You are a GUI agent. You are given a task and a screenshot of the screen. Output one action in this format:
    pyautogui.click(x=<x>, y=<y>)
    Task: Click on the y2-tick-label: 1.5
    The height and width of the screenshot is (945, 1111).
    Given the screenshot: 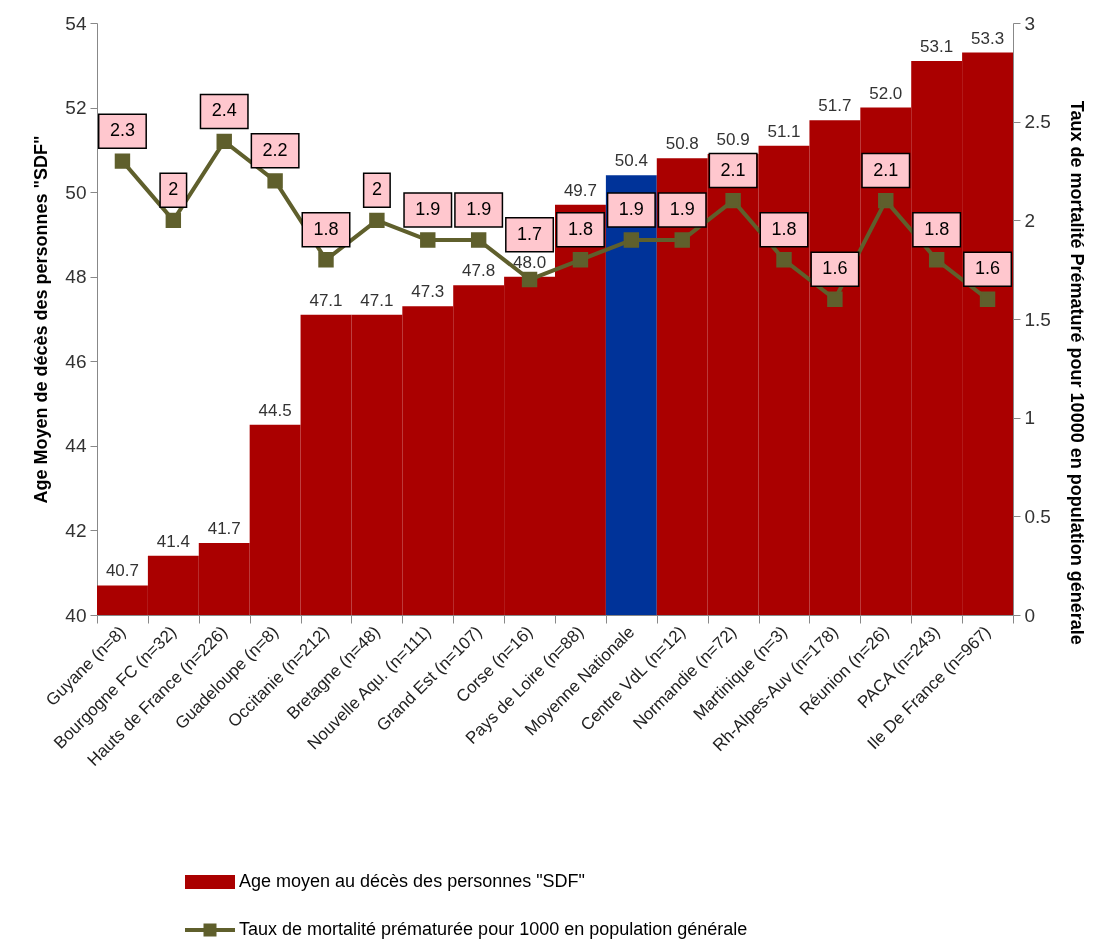 What is the action you would take?
    pyautogui.click(x=1037, y=319)
    